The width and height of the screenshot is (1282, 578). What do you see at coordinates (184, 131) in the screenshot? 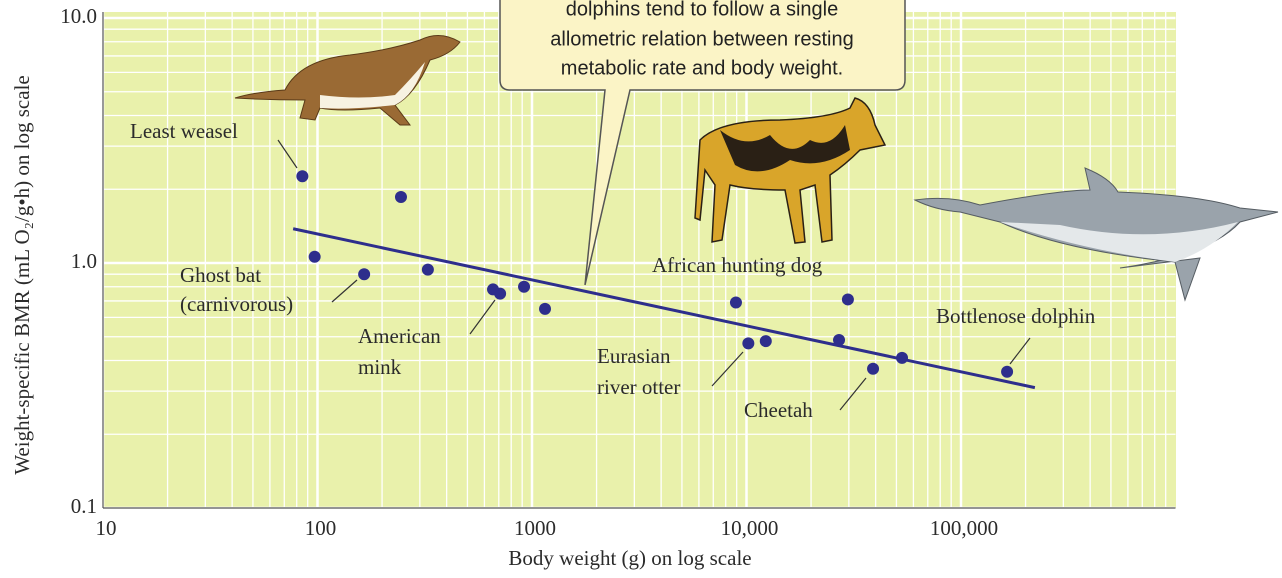
I see `annotation: Least weasel` at bounding box center [184, 131].